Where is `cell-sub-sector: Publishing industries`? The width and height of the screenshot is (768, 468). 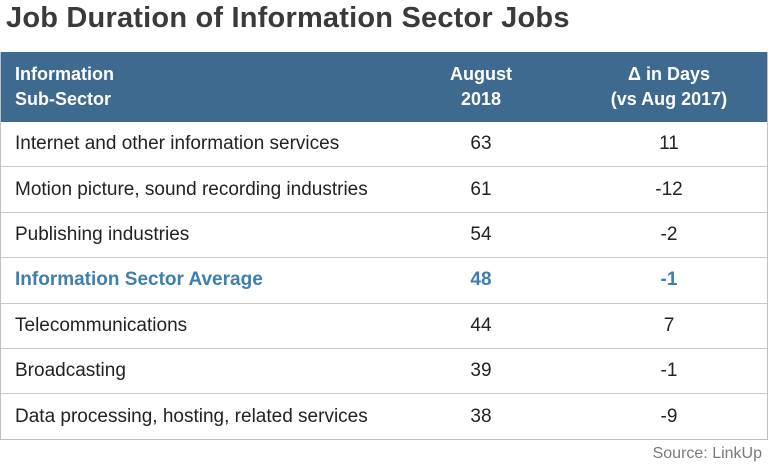 cell-sub-sector: Publishing industries is located at coordinates (102, 234).